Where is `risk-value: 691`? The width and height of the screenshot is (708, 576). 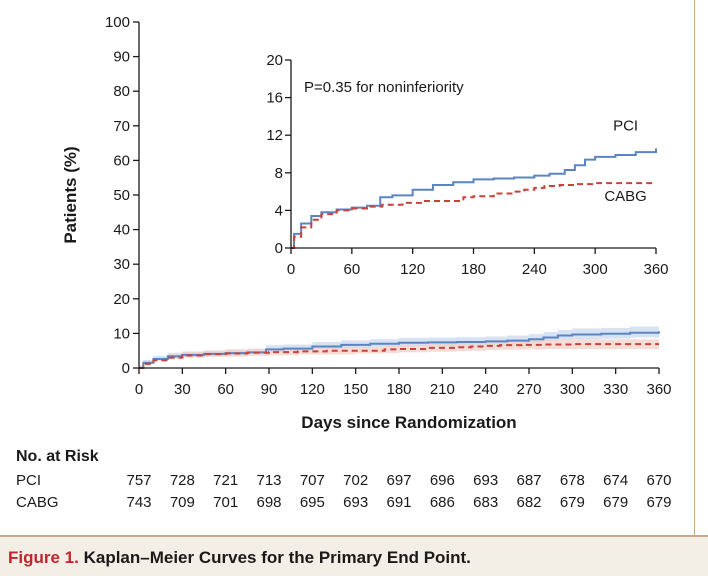
risk-value: 691 is located at coordinates (399, 502).